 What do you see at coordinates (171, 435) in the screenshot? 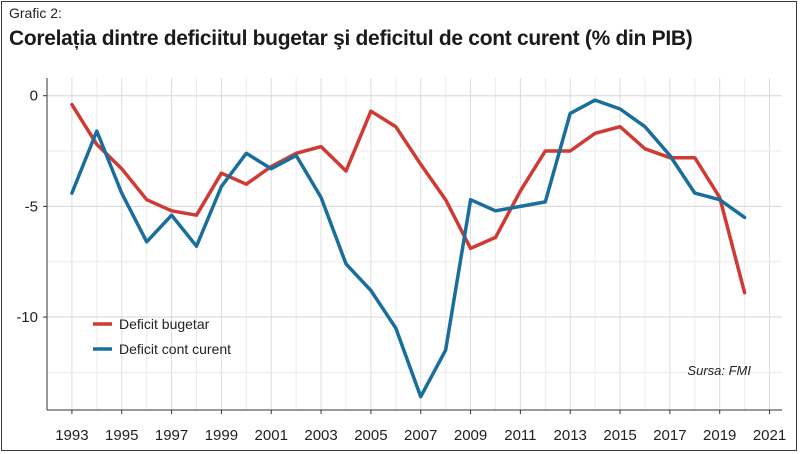
I see `x-tick-label: 1997` at bounding box center [171, 435].